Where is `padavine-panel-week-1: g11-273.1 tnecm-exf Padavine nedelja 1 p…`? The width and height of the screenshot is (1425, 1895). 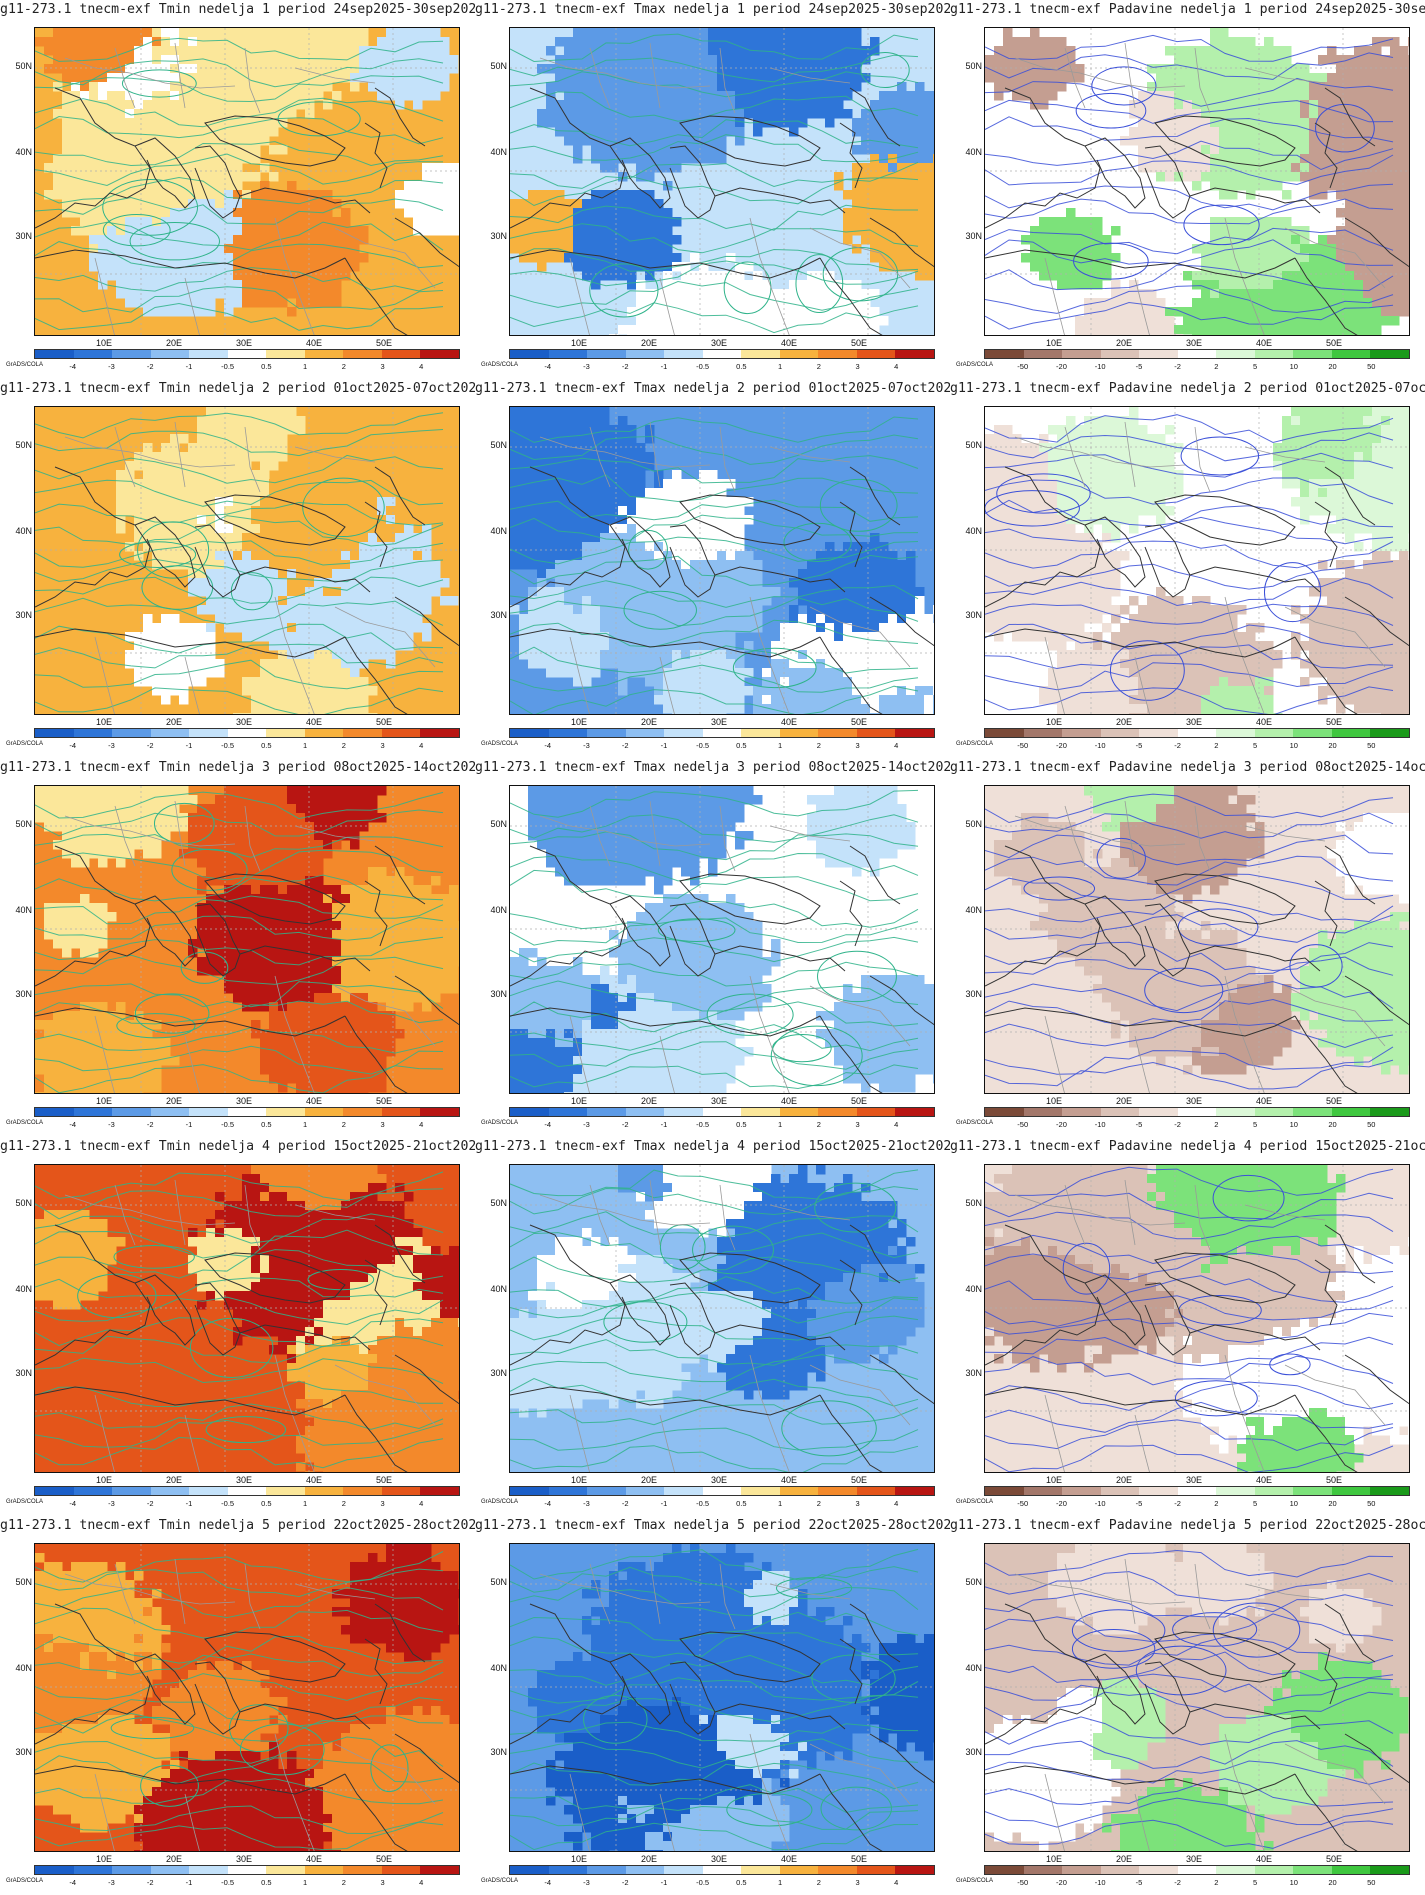
padavine-panel-week-1: g11-273.1 tnecm-exf Padavine nedelja 1 p… is located at coordinates (1187, 189).